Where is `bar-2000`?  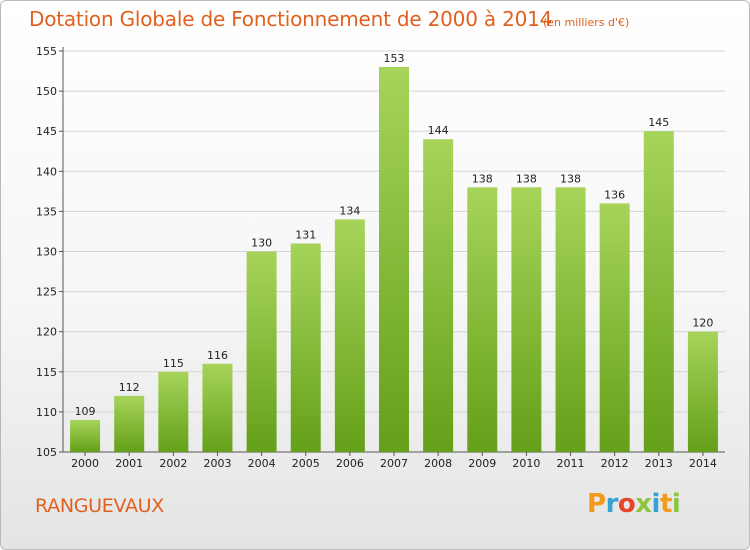 bar-2000 is located at coordinates (85, 435).